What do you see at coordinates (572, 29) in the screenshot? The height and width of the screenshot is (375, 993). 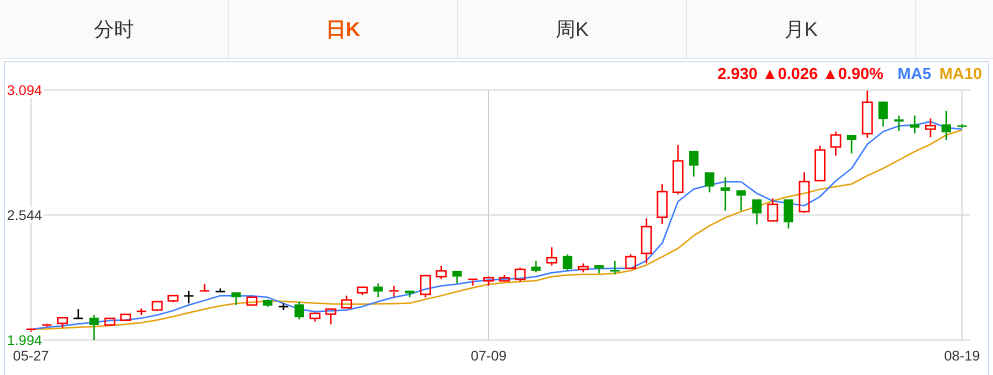 I see `text: 周K` at bounding box center [572, 29].